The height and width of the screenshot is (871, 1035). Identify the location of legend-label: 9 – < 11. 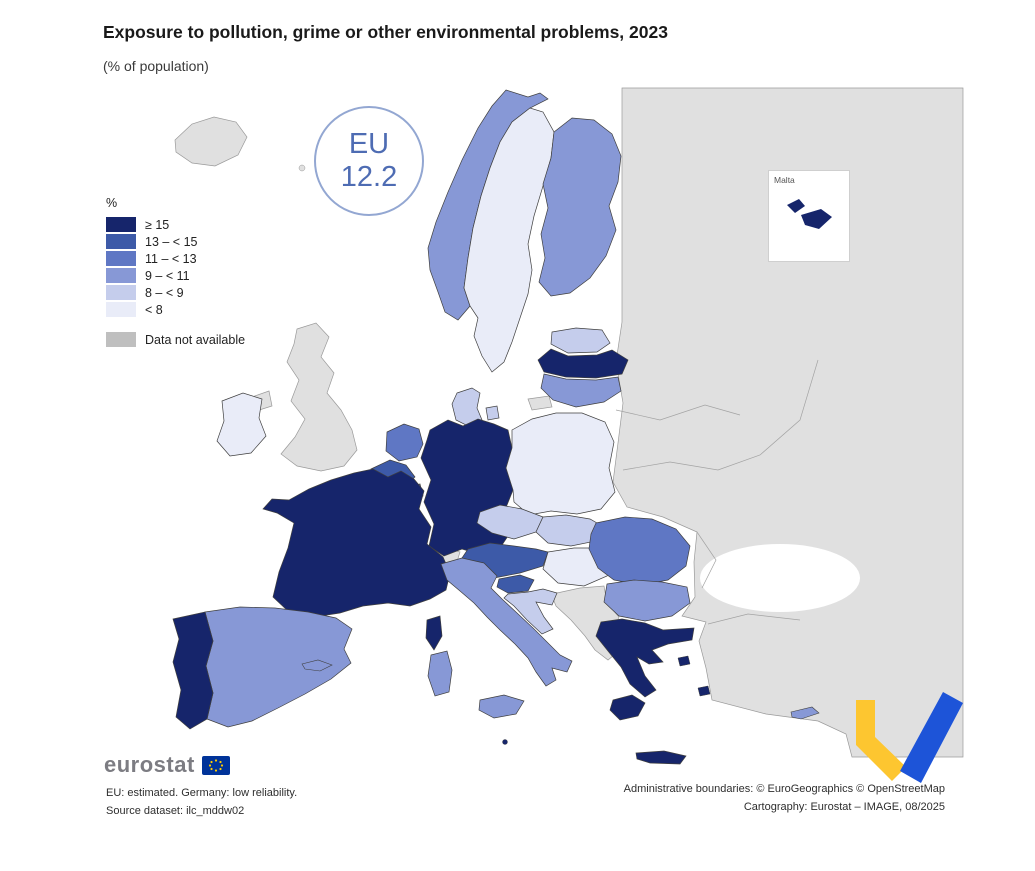
(167, 275).